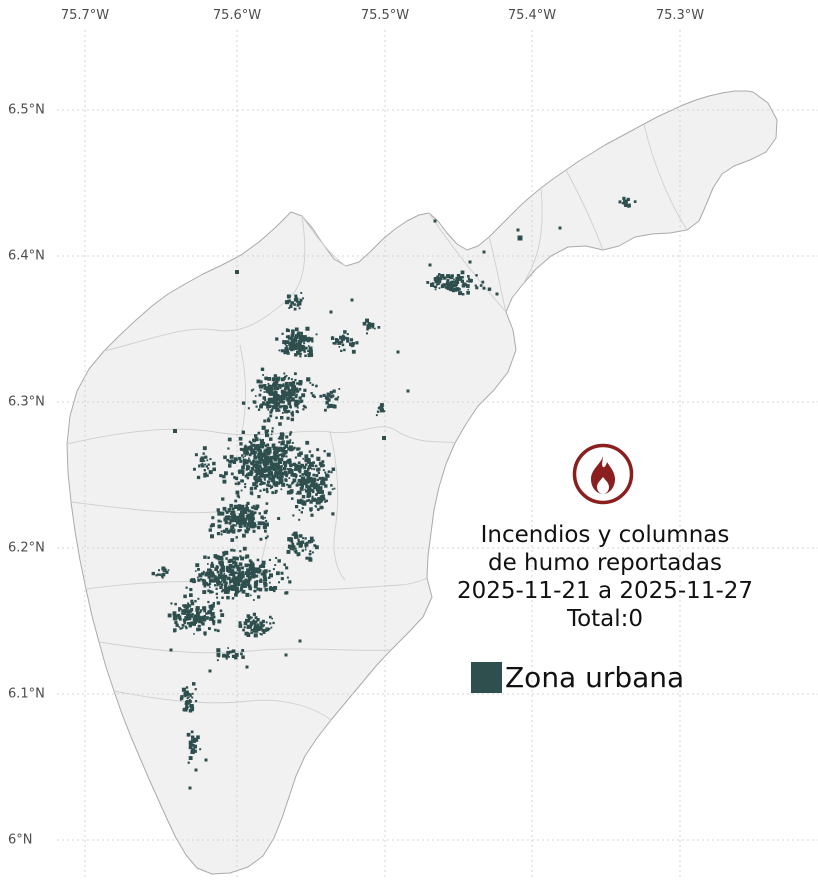 Image resolution: width=818 pixels, height=887 pixels. I want to click on lon-tick: 75.4°W, so click(532, 15).